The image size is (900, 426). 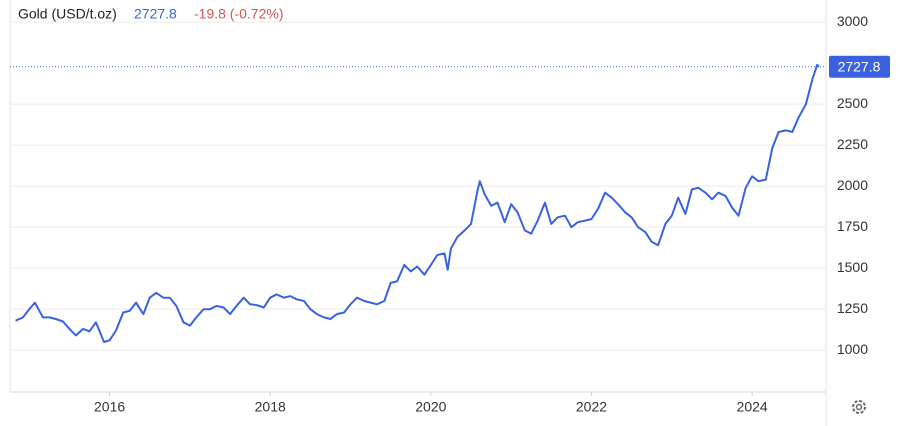 I want to click on y-tick-label: 1500, so click(x=852, y=267).